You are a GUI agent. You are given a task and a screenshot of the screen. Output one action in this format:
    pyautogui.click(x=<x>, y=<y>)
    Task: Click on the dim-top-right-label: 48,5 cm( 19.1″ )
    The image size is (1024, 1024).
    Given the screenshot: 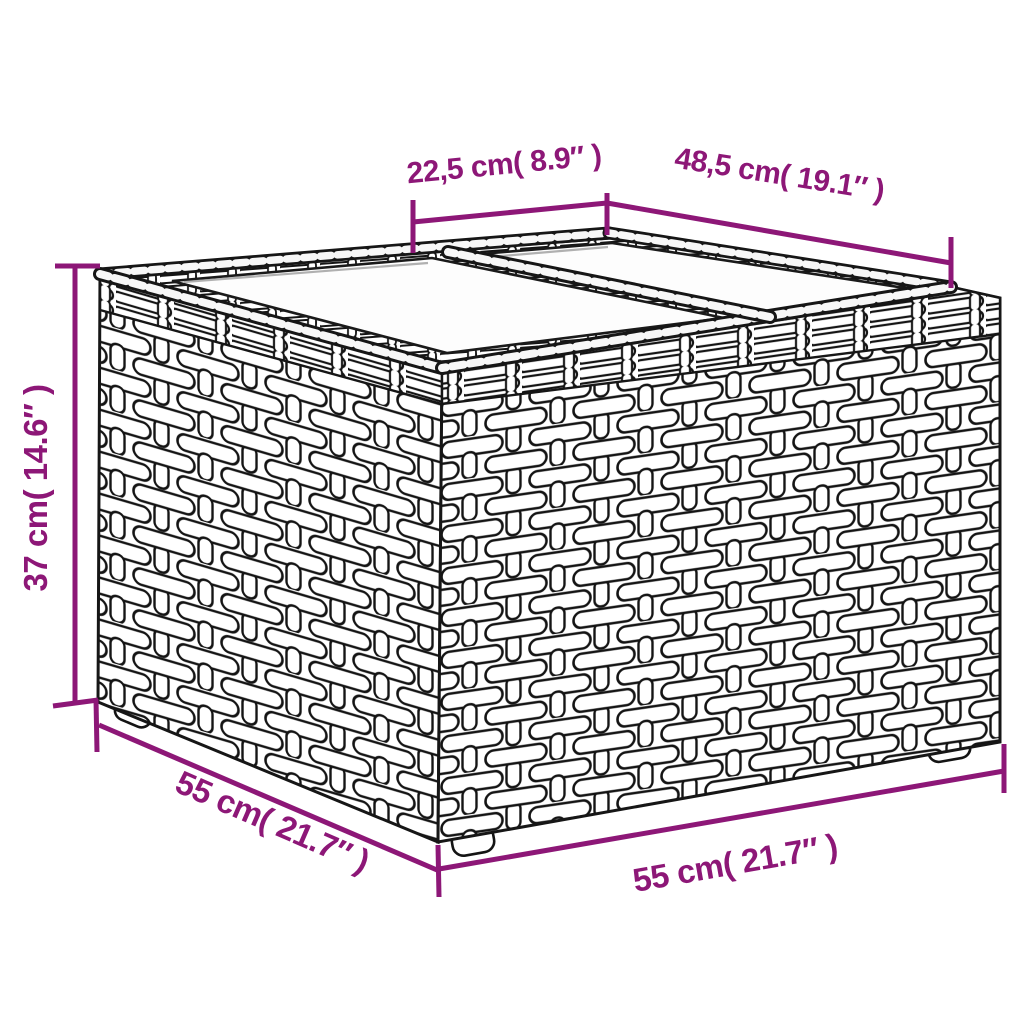 What is the action you would take?
    pyautogui.click(x=779, y=175)
    